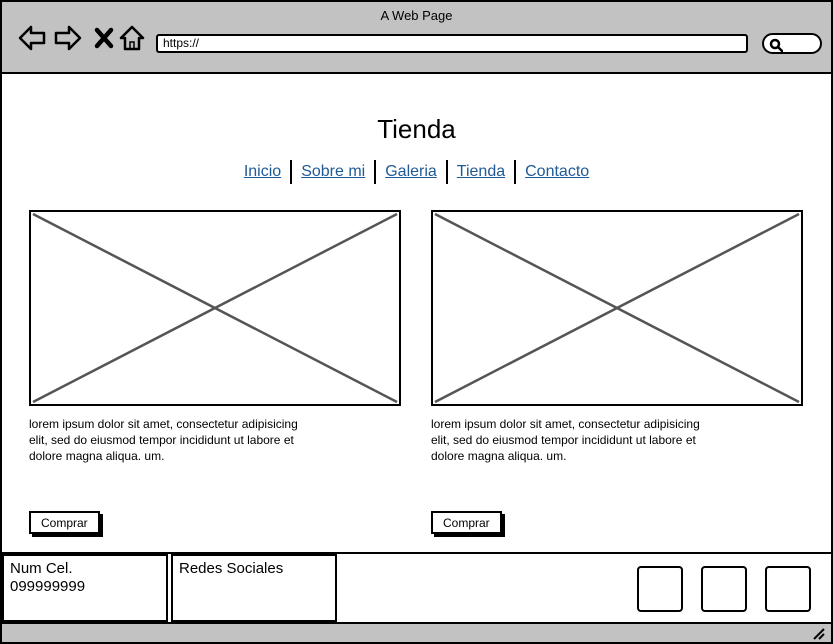 Image resolution: width=833 pixels, height=644 pixels. Describe the element at coordinates (48, 586) in the screenshot. I see `phone-number: 099999999` at that location.